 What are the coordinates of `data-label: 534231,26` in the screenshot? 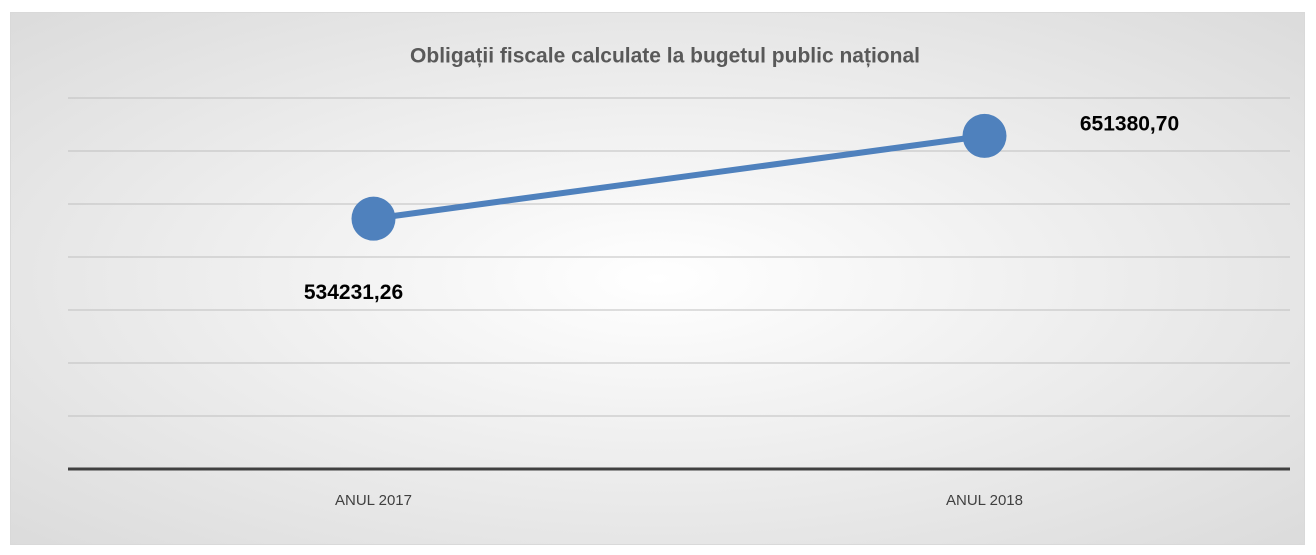 It's located at (353, 292).